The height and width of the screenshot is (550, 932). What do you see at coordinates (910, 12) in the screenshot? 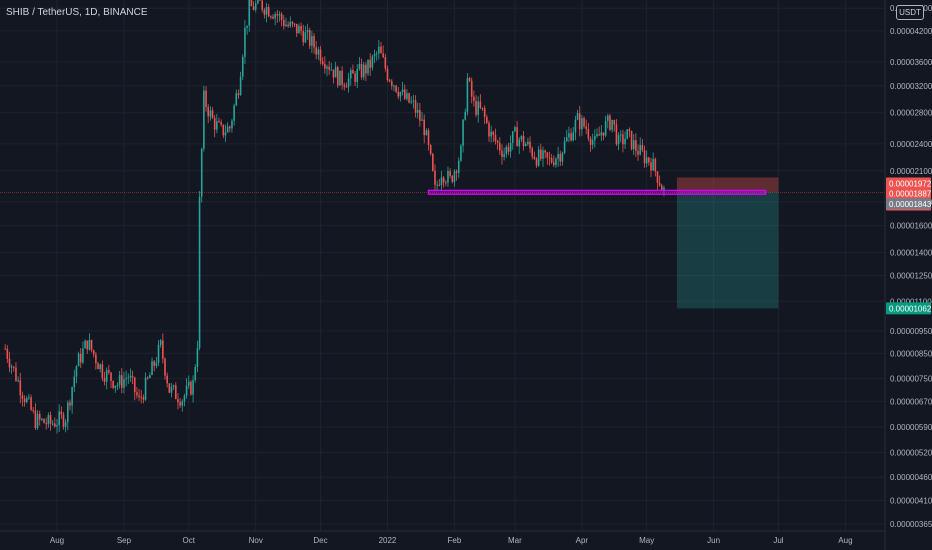
I see `currency-button: USDT` at bounding box center [910, 12].